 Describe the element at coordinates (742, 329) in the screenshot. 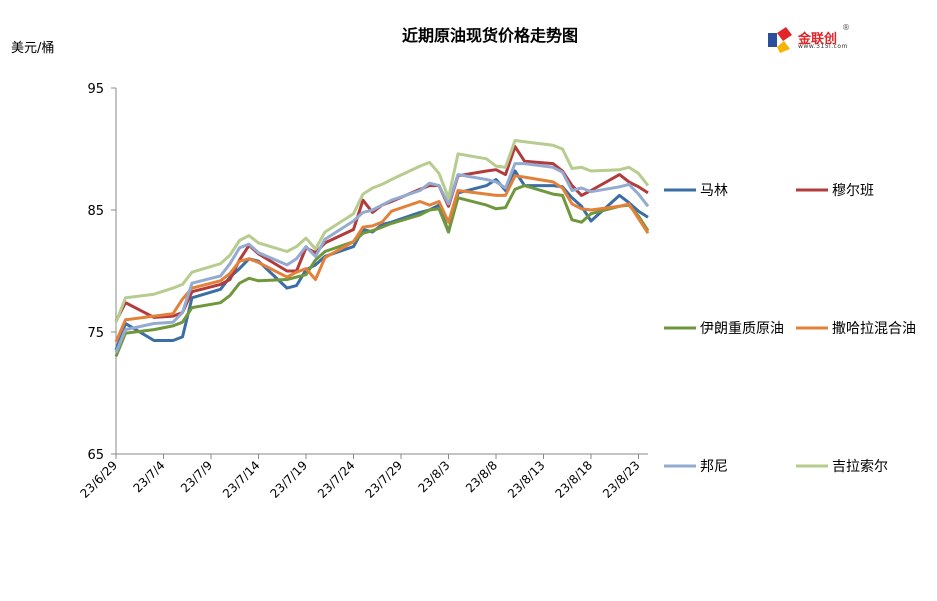

I see `legend-label: 伊朗重质原油` at that location.